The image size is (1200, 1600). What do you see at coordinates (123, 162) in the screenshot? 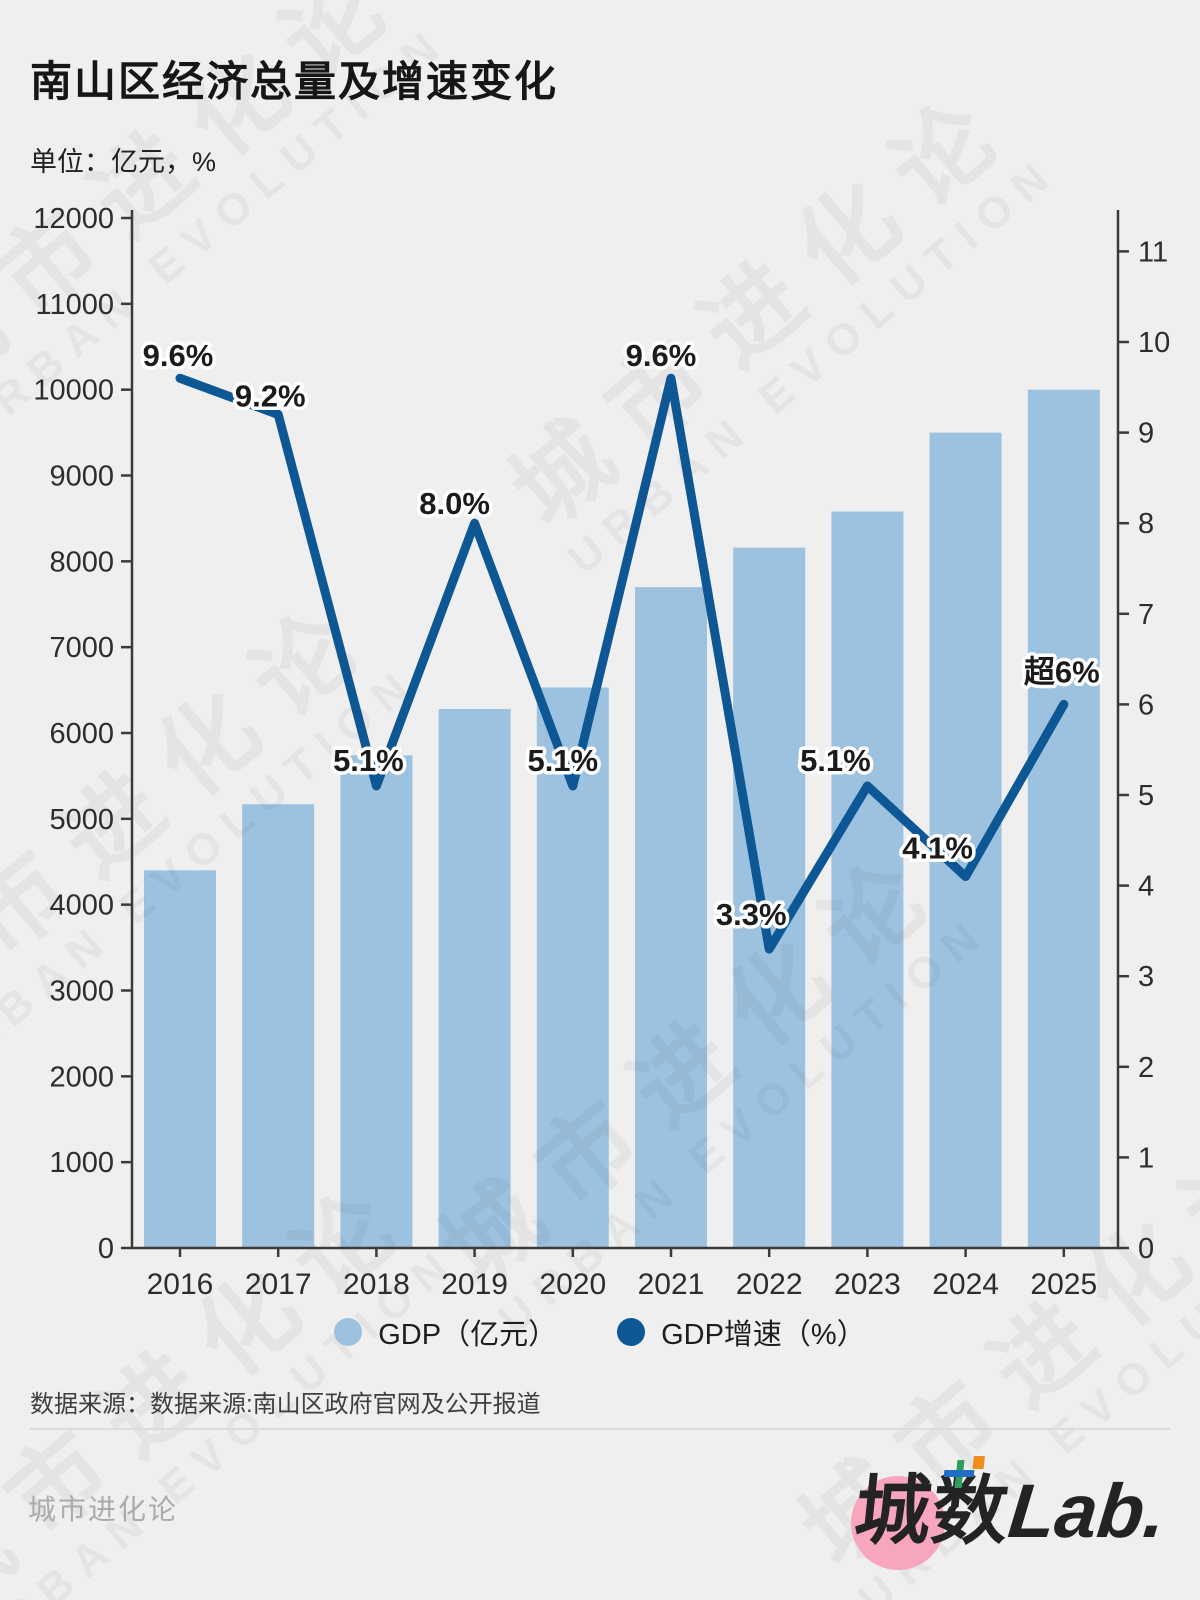
I see `unit-label: 单位：亿元，%` at bounding box center [123, 162].